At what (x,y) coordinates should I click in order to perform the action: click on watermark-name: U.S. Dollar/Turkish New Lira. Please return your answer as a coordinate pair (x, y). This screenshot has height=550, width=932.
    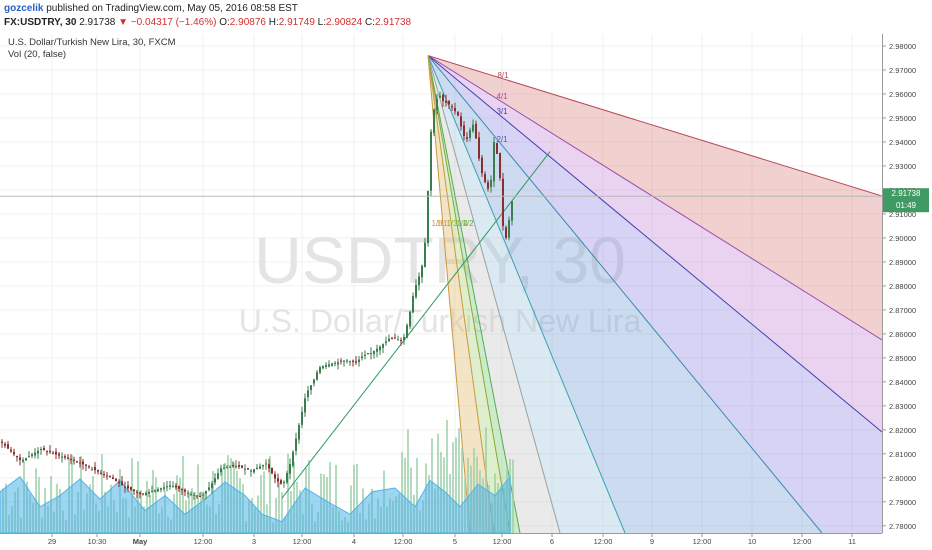
    Looking at the image, I should click on (440, 321).